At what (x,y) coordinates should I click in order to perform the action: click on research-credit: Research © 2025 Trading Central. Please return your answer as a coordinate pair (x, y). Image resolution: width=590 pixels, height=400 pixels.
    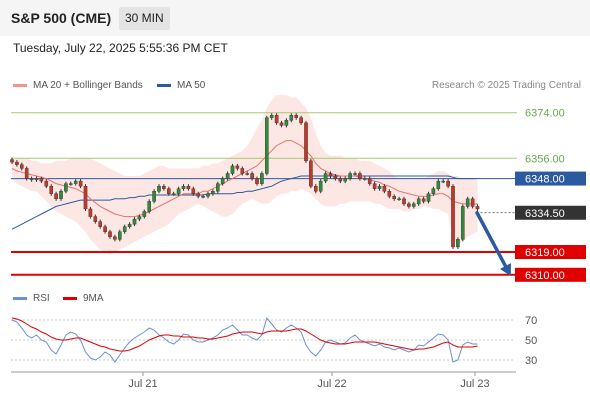
    Looking at the image, I should click on (506, 85).